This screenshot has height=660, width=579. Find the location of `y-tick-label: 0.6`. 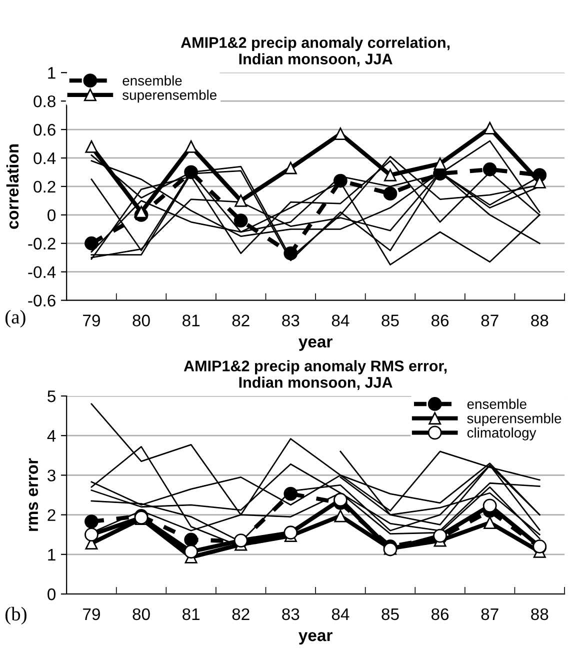

y-tick-label: 0.6 is located at coordinates (45, 130).